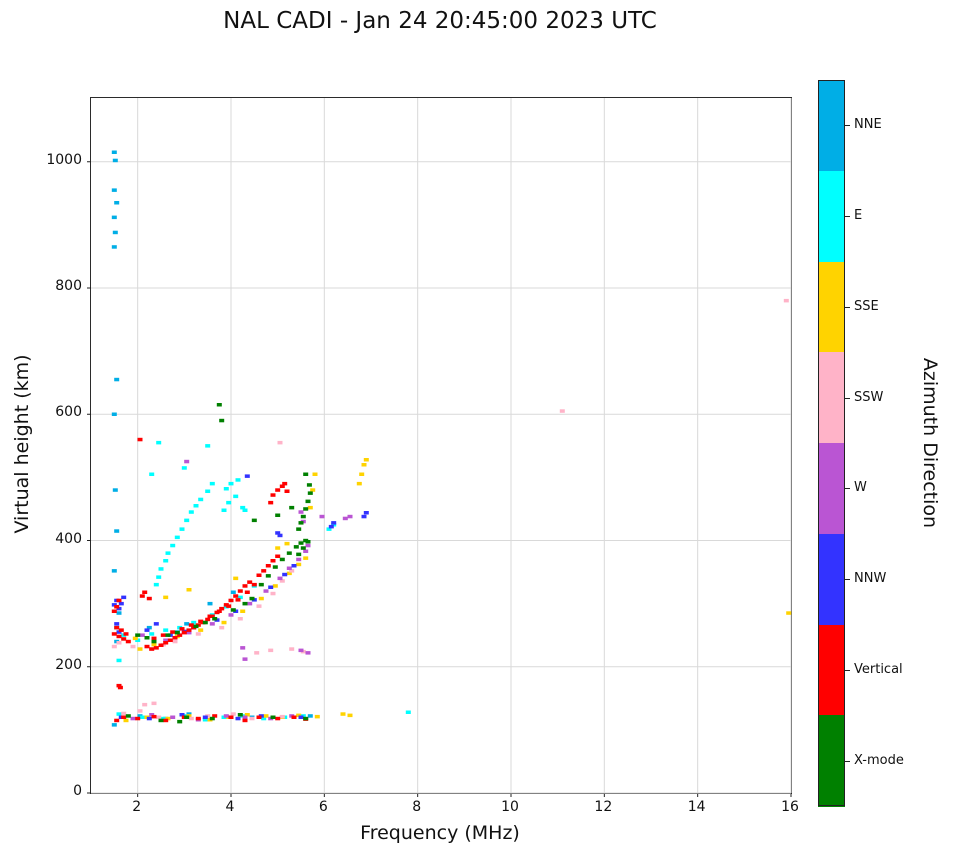 The width and height of the screenshot is (958, 857). What do you see at coordinates (831, 398) in the screenshot?
I see `colorbar-segment-SSW` at bounding box center [831, 398].